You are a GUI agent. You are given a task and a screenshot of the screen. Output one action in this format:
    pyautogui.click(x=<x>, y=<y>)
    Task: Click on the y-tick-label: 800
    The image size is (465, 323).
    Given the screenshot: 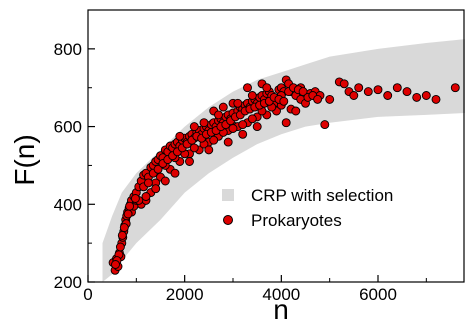 What is the action you would take?
    pyautogui.click(x=68, y=49)
    